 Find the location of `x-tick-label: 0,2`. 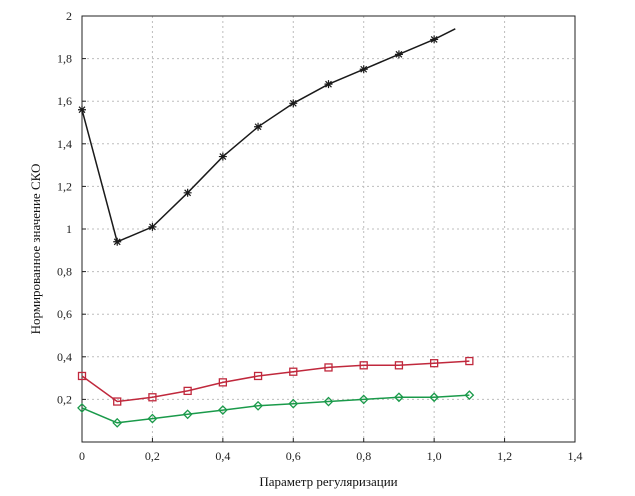

x-tick-label: 0,2 is located at coordinates (152, 456).